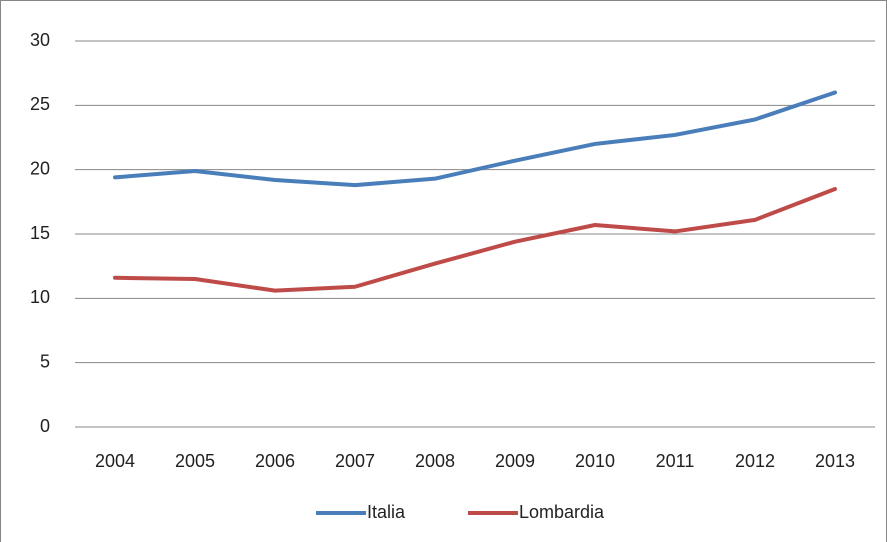 The image size is (887, 542). What do you see at coordinates (40, 297) in the screenshot?
I see `y-tick-label: 10` at bounding box center [40, 297].